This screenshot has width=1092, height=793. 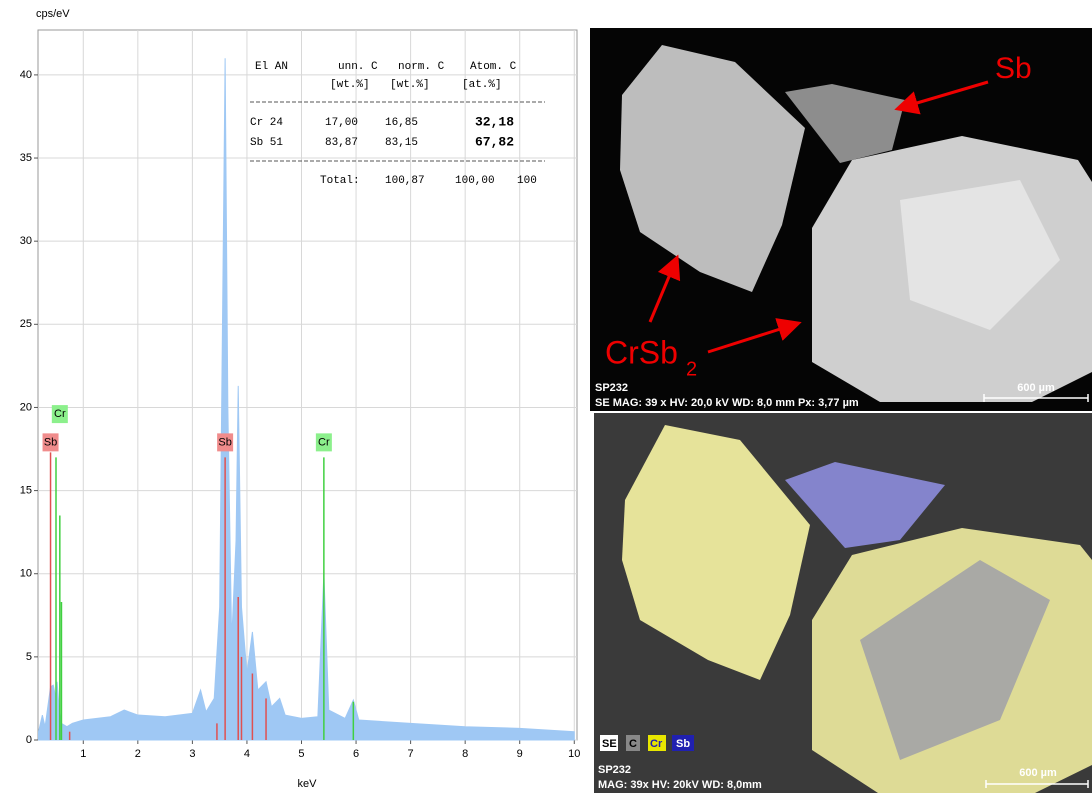 What do you see at coordinates (341, 143) in the screenshot?
I see `table-cell: 83,87` at bounding box center [341, 143].